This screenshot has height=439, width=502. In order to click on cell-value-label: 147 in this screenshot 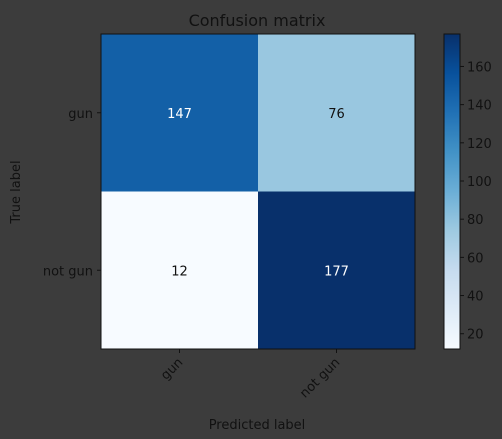, I will do `click(179, 114)`.